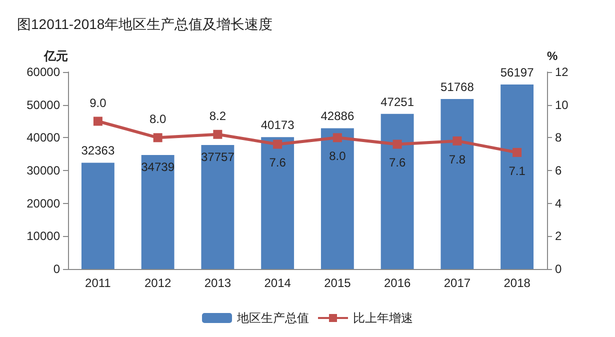 The image size is (615, 337). I want to click on data-label: 40173, so click(277, 125).